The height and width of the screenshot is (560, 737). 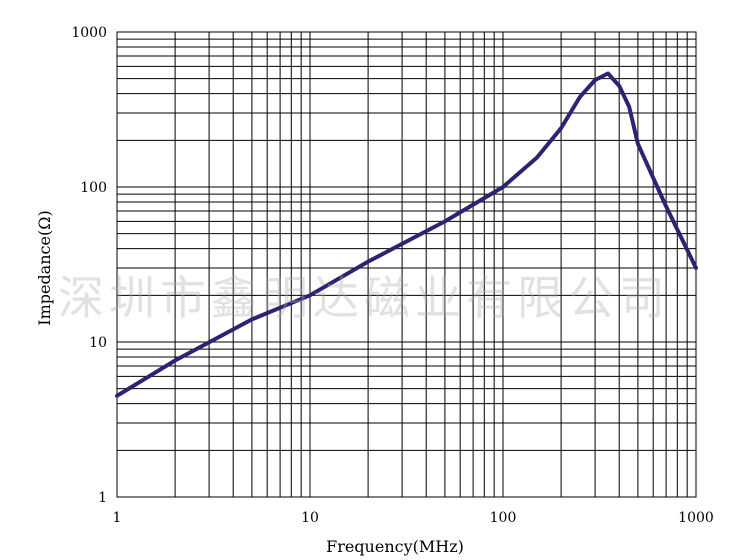 I want to click on y-tick-labels: 1 10 100 1000, so click(x=89, y=265).